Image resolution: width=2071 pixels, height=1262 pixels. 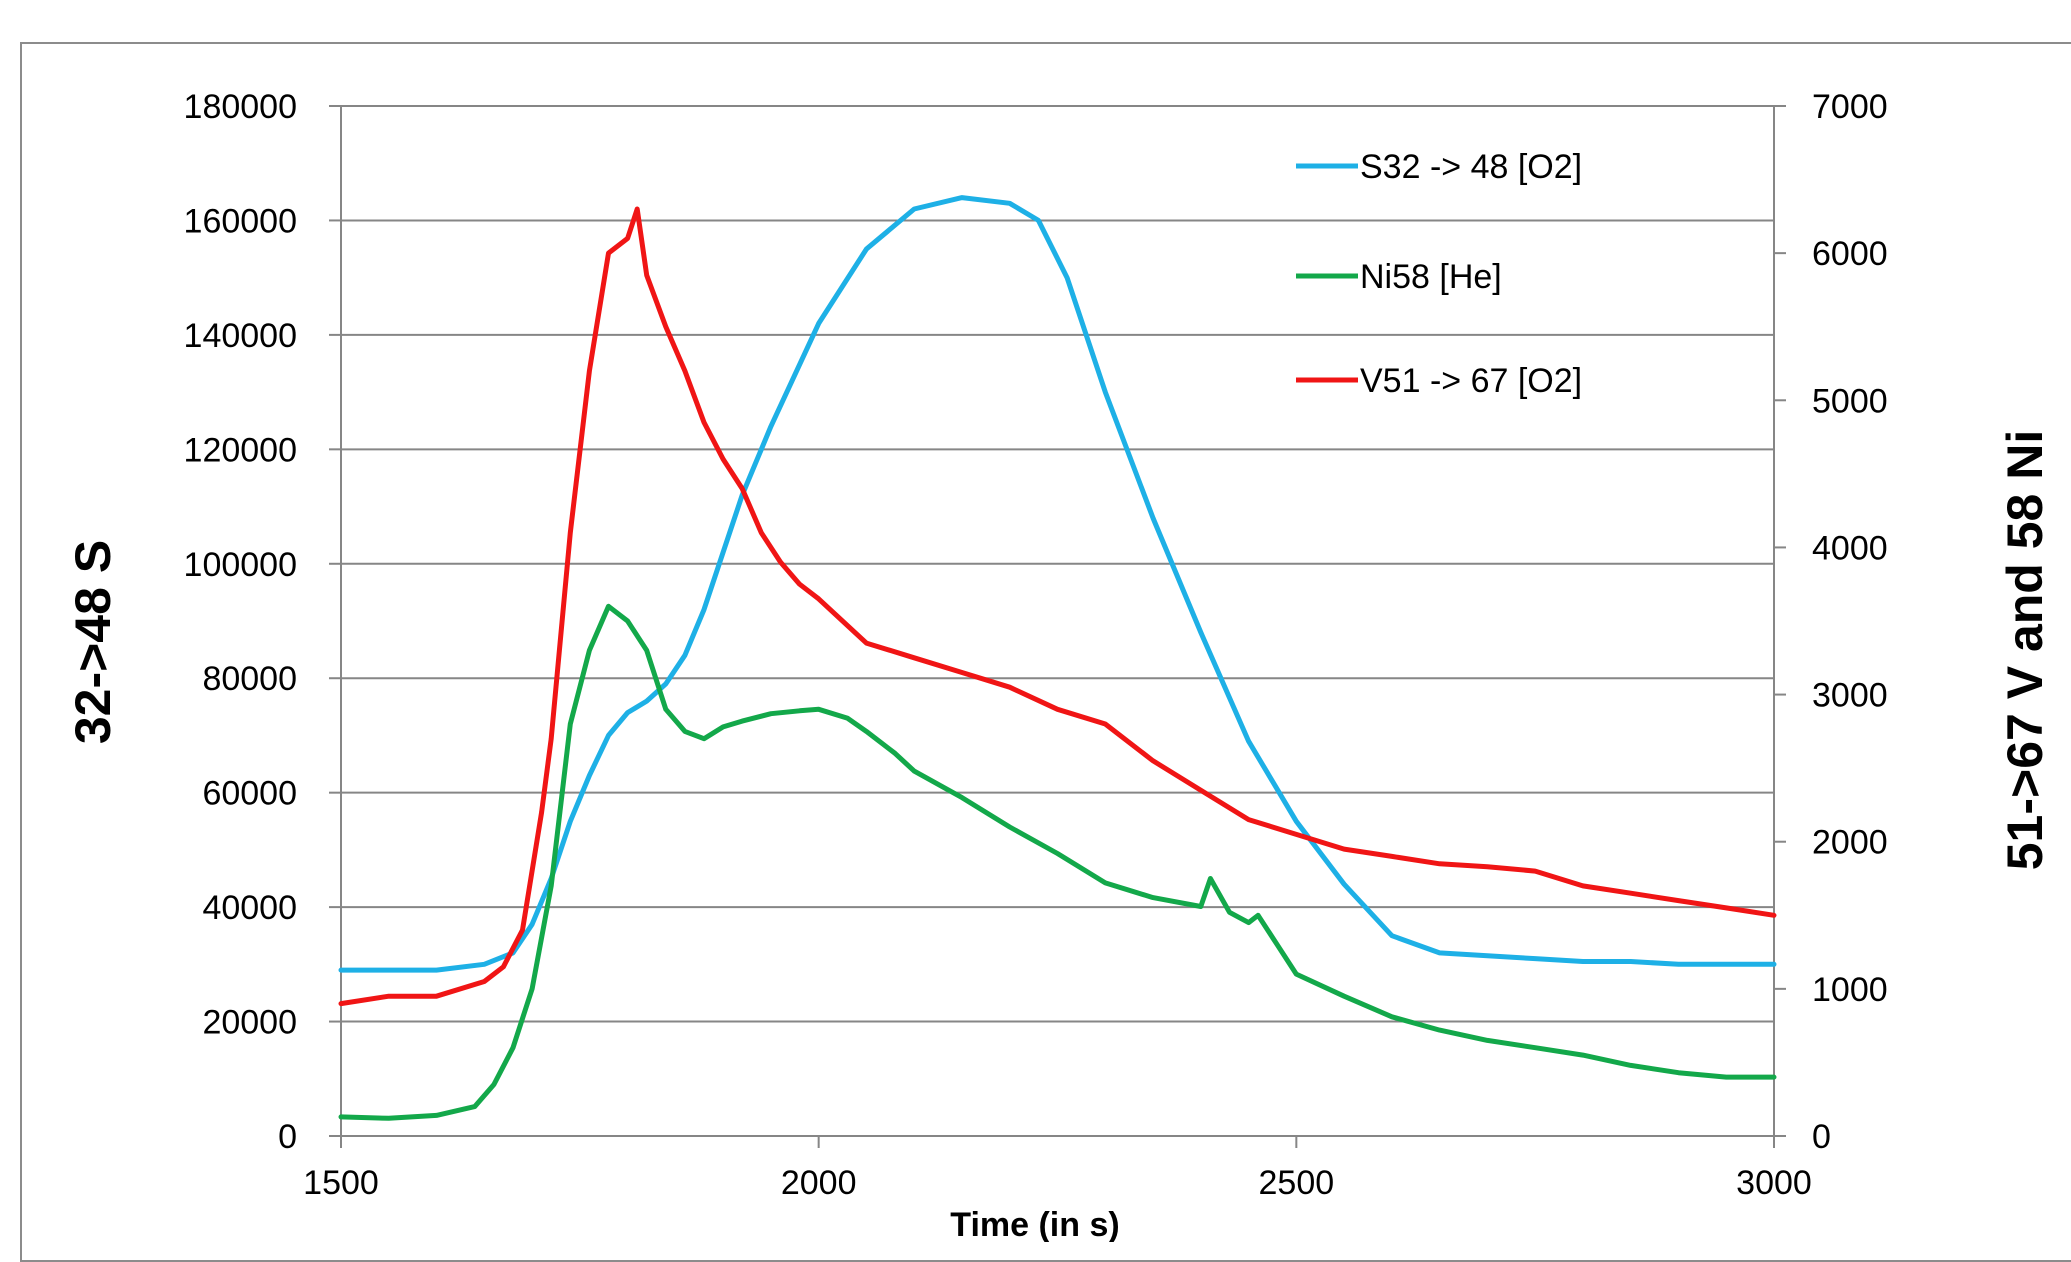 I want to click on legend-label: S32 -> 48 [O2], so click(x=1471, y=167).